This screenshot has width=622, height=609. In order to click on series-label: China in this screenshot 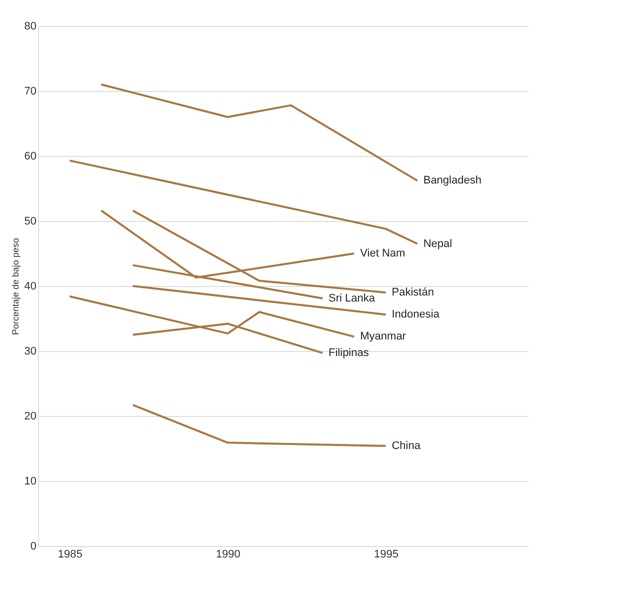, I will do `click(407, 446)`.